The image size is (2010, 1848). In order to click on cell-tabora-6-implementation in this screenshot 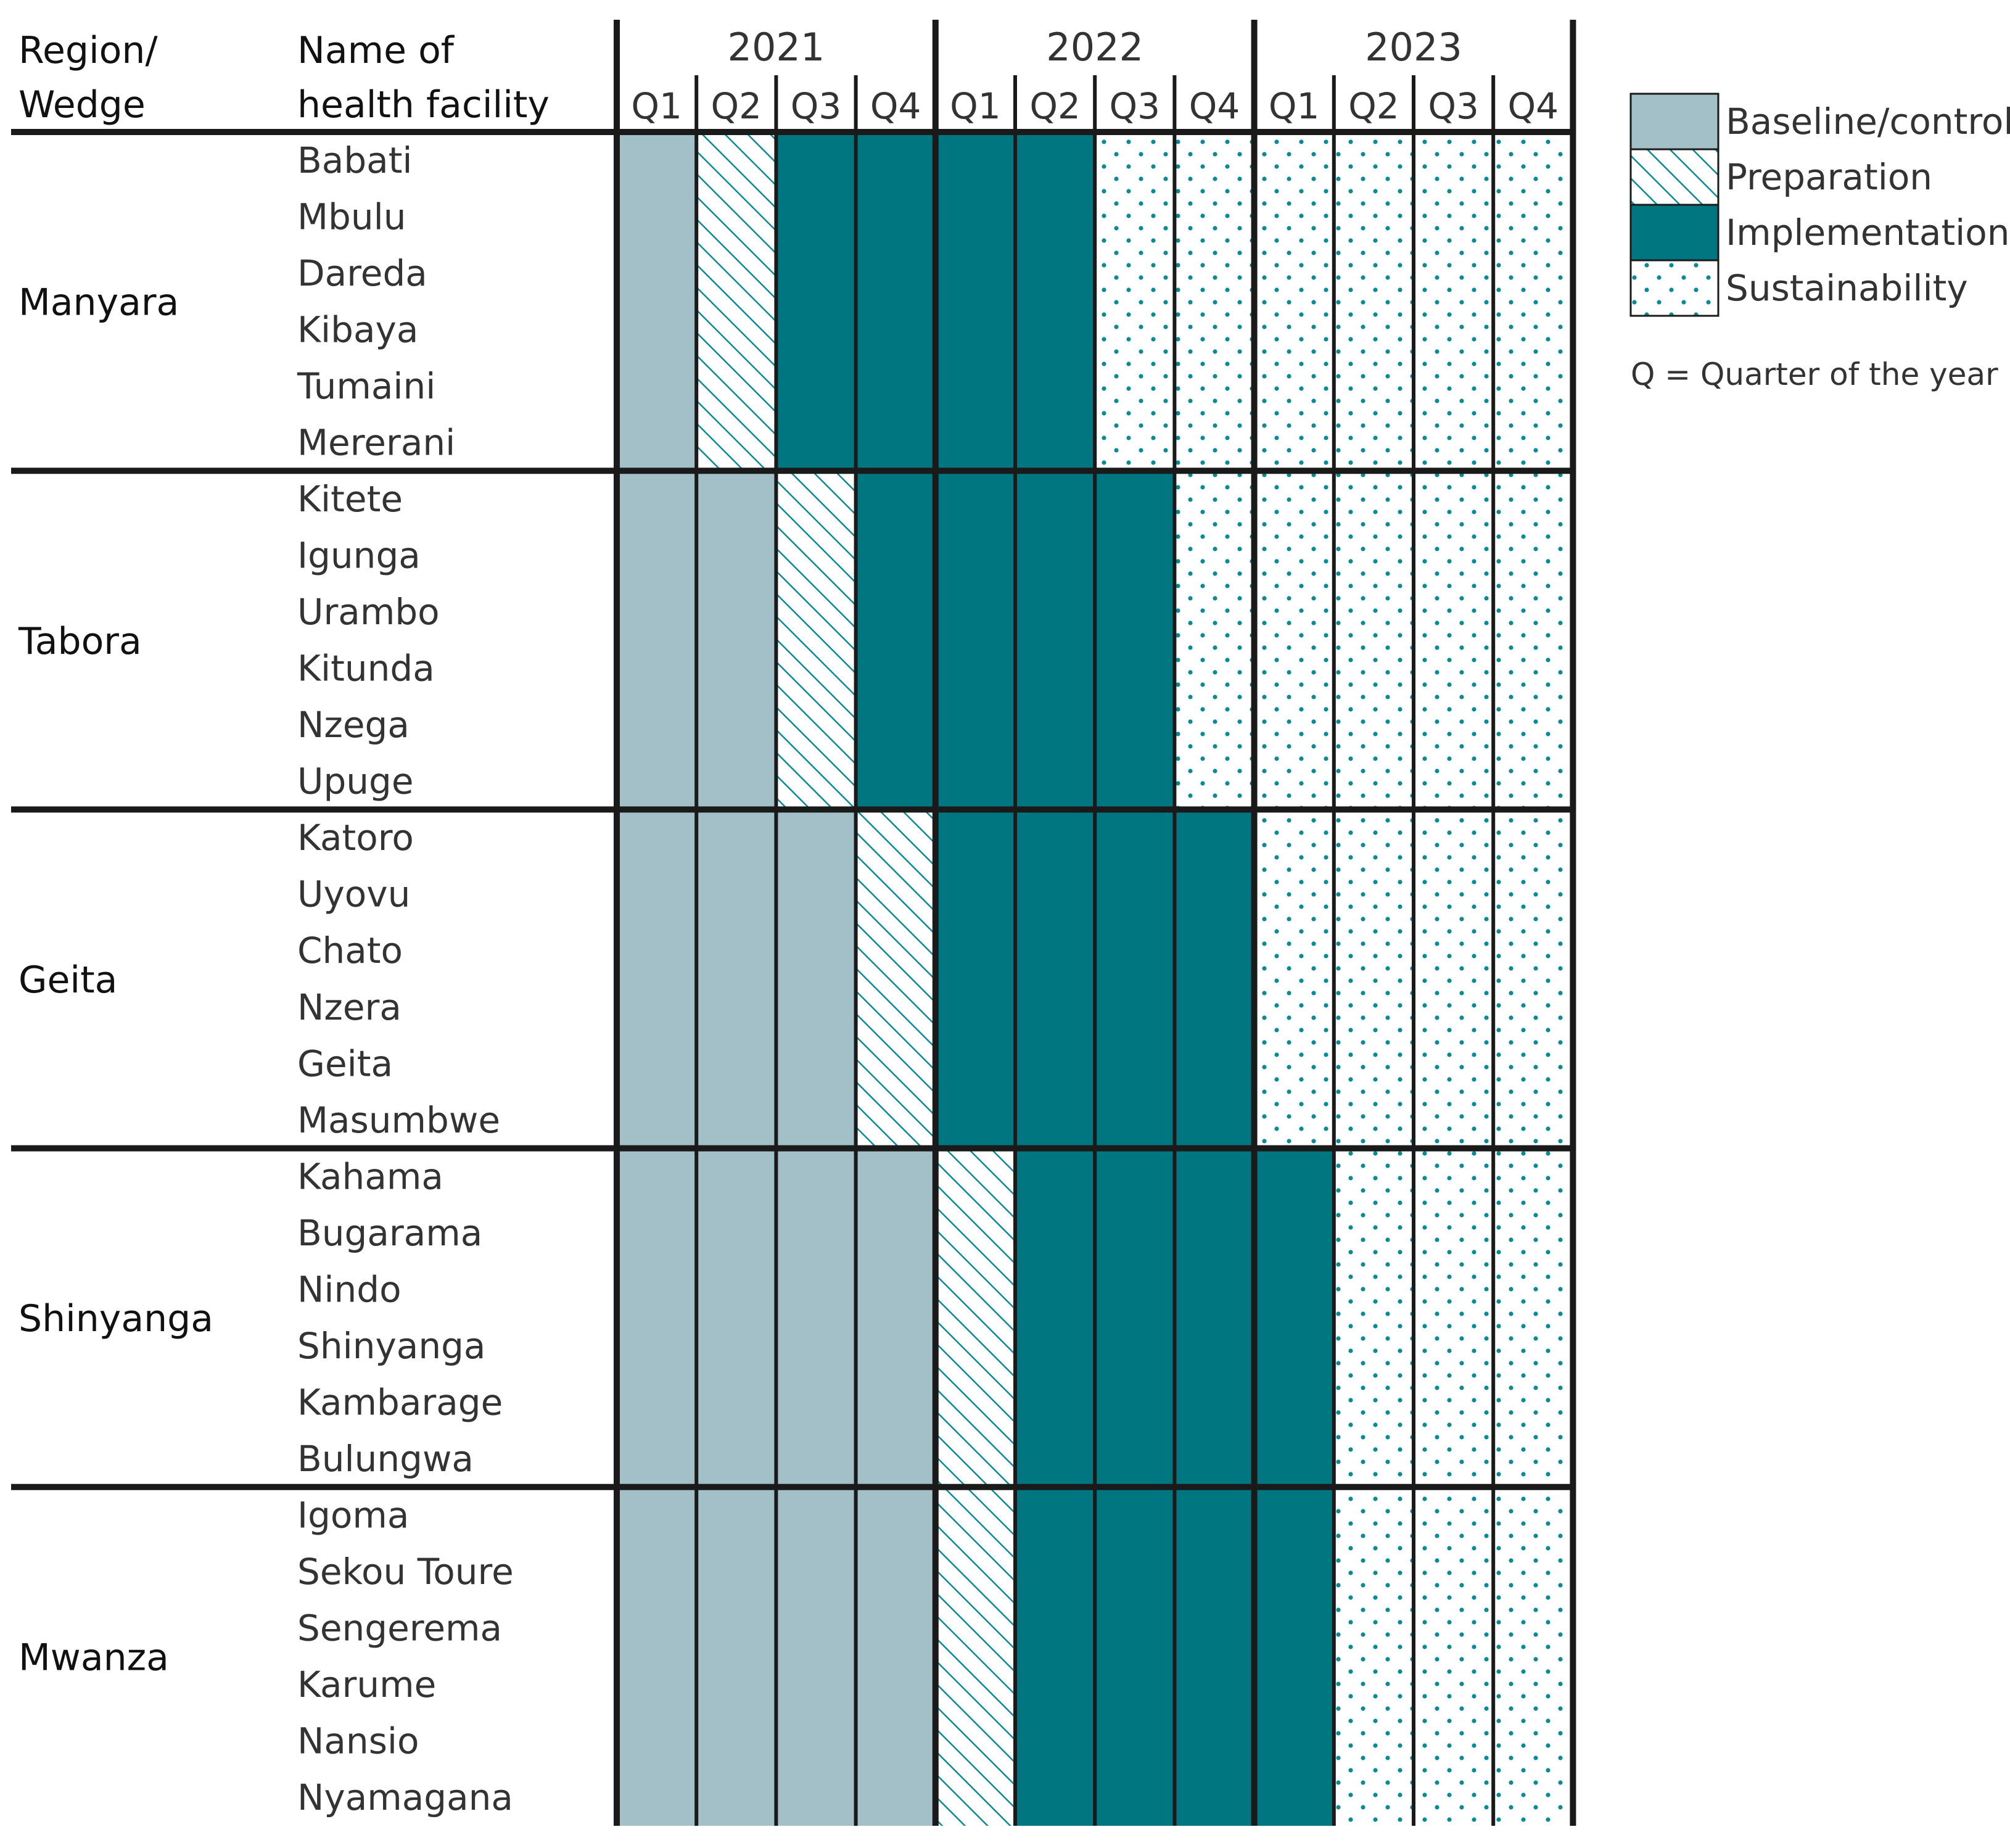, I will do `click(1055, 640)`.